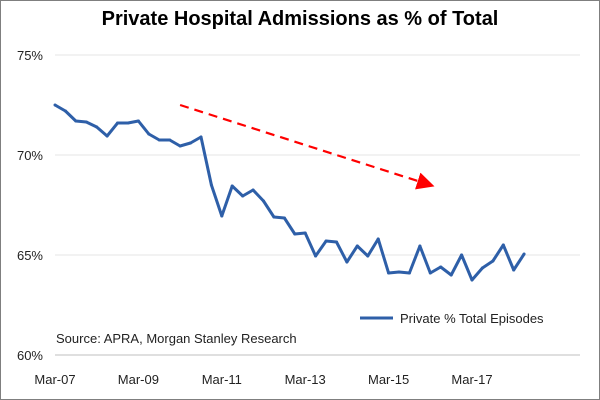  What do you see at coordinates (30, 205) in the screenshot?
I see `y-axis-ticks: 60% 65% 70% 75%` at bounding box center [30, 205].